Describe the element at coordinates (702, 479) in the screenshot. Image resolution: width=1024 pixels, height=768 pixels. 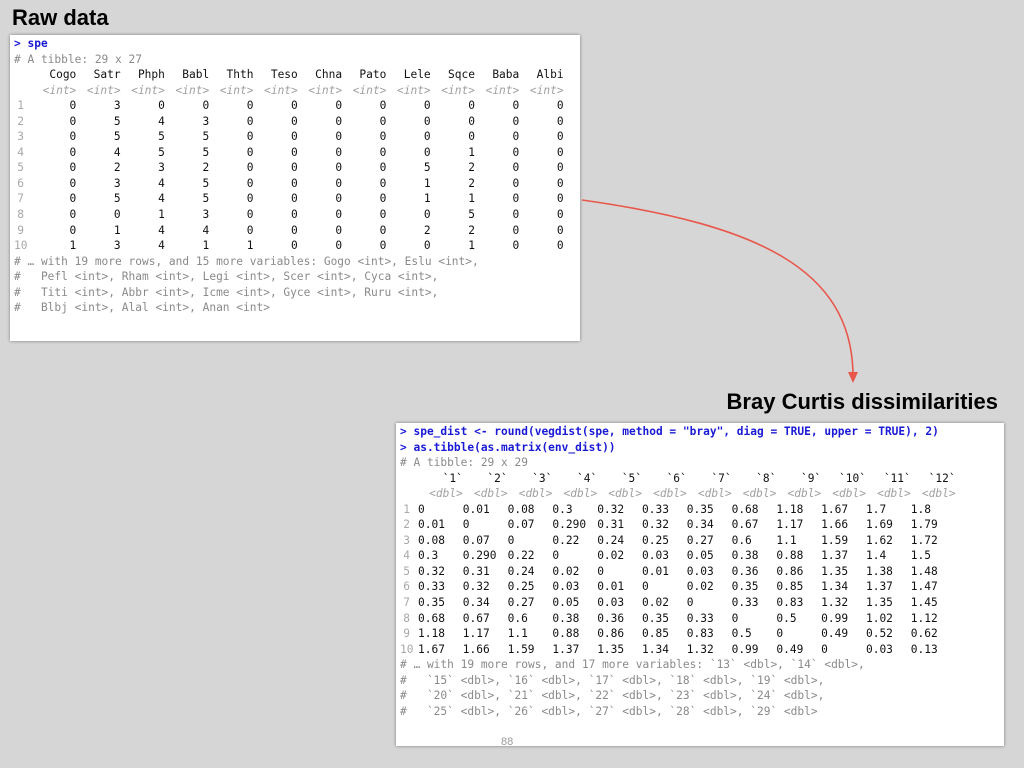
I see `dist-column-header: `1` `2` `3` `4` `5` `6` `7` `8` `9` `10` `11` `12`` at that location.